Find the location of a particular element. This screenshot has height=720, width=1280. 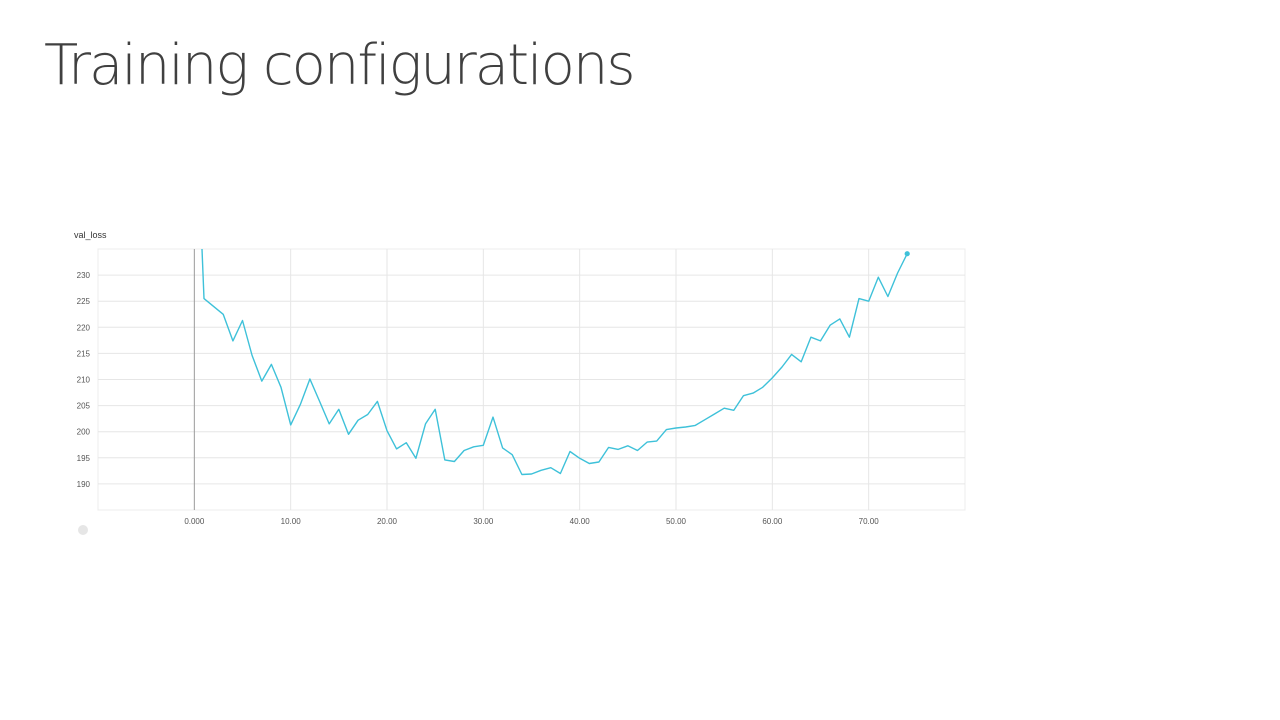

x-tick-label: 50.00 is located at coordinates (676, 521).